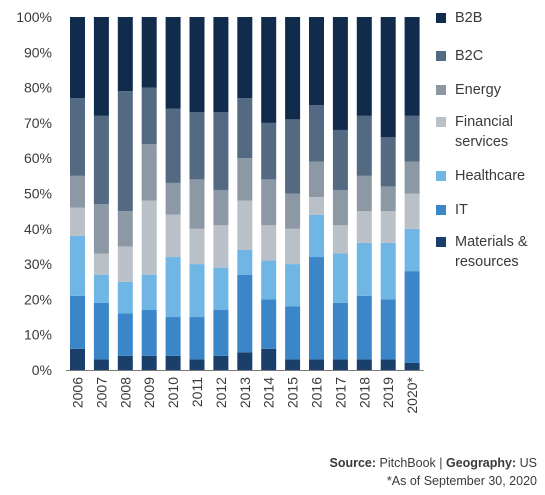 This screenshot has height=495, width=545. I want to click on source-value: PitchBook |, so click(411, 463).